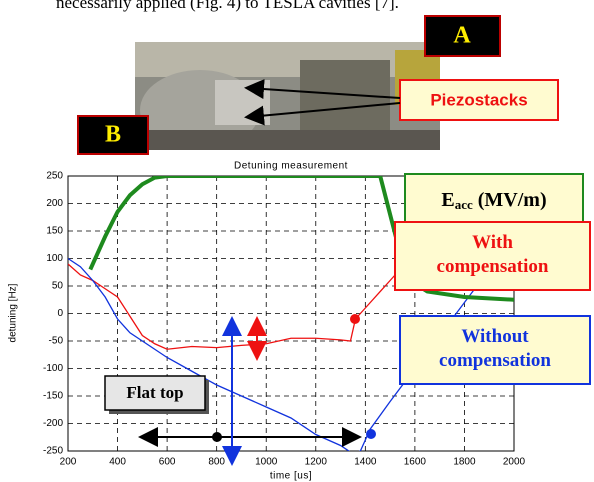 The height and width of the screenshot is (482, 594). I want to click on y-tick-label: 150, so click(54, 231).